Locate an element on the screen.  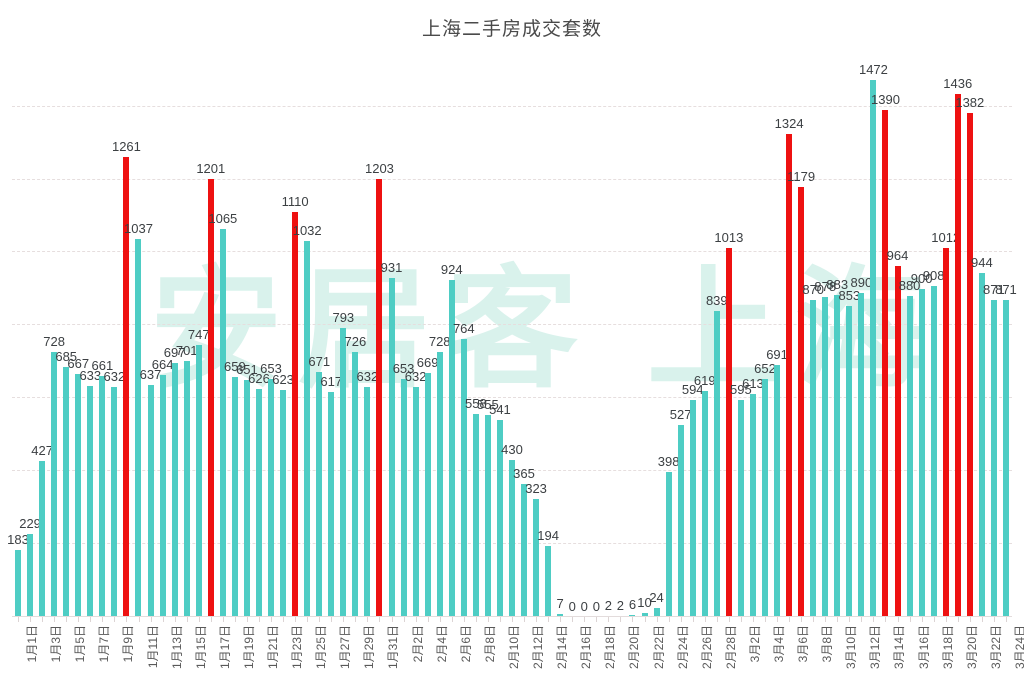
bar-slot: 619 is located at coordinates (705, 334).